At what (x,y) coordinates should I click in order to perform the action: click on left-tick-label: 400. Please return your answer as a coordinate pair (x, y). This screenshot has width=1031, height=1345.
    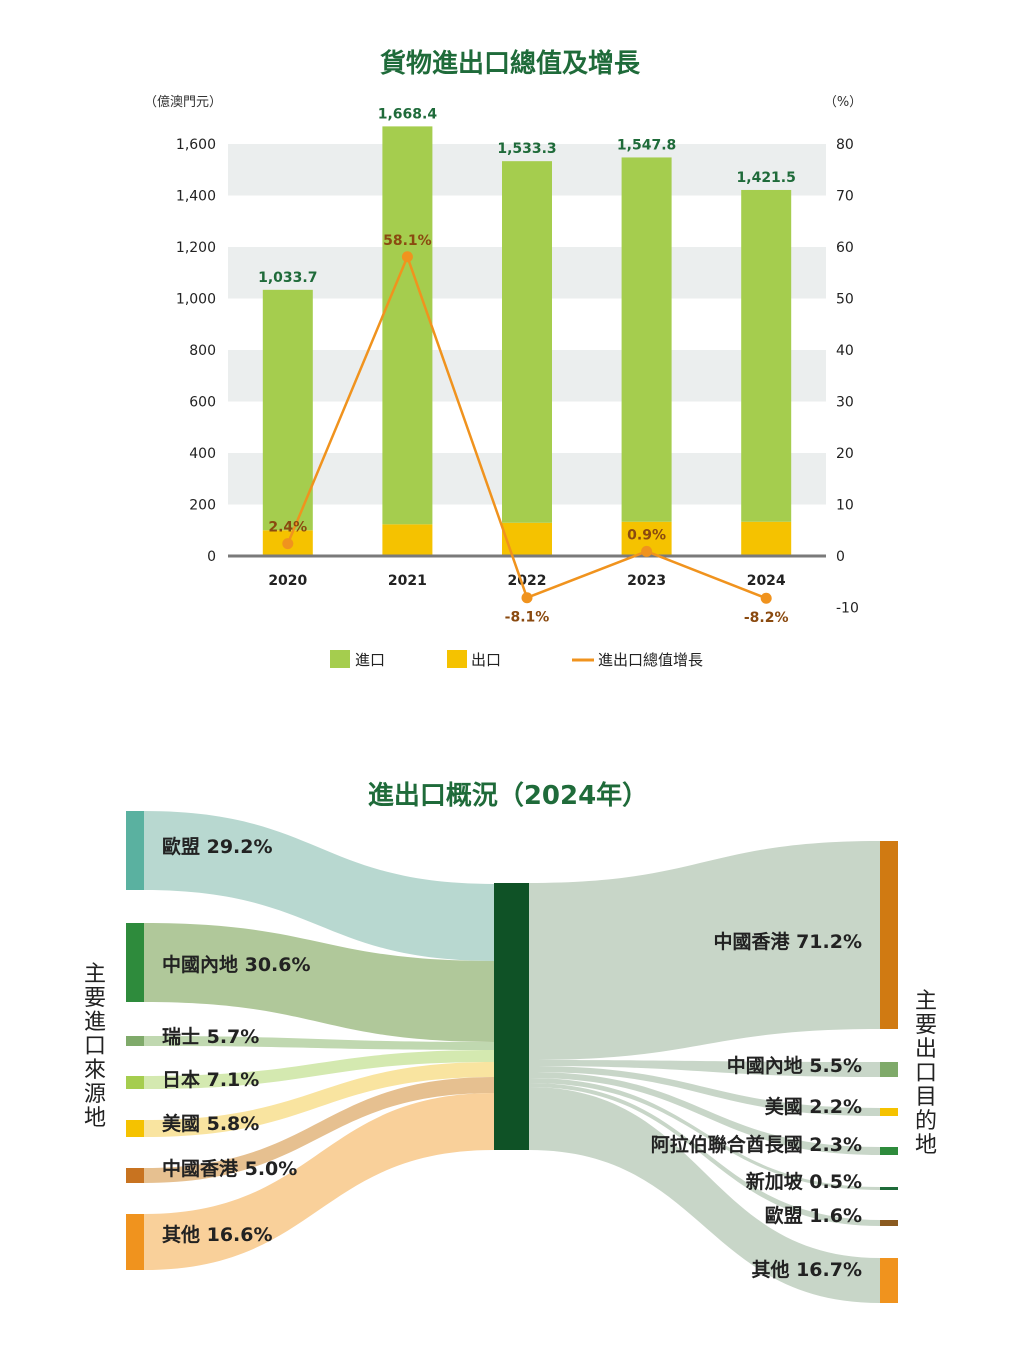
    Looking at the image, I should click on (202, 454).